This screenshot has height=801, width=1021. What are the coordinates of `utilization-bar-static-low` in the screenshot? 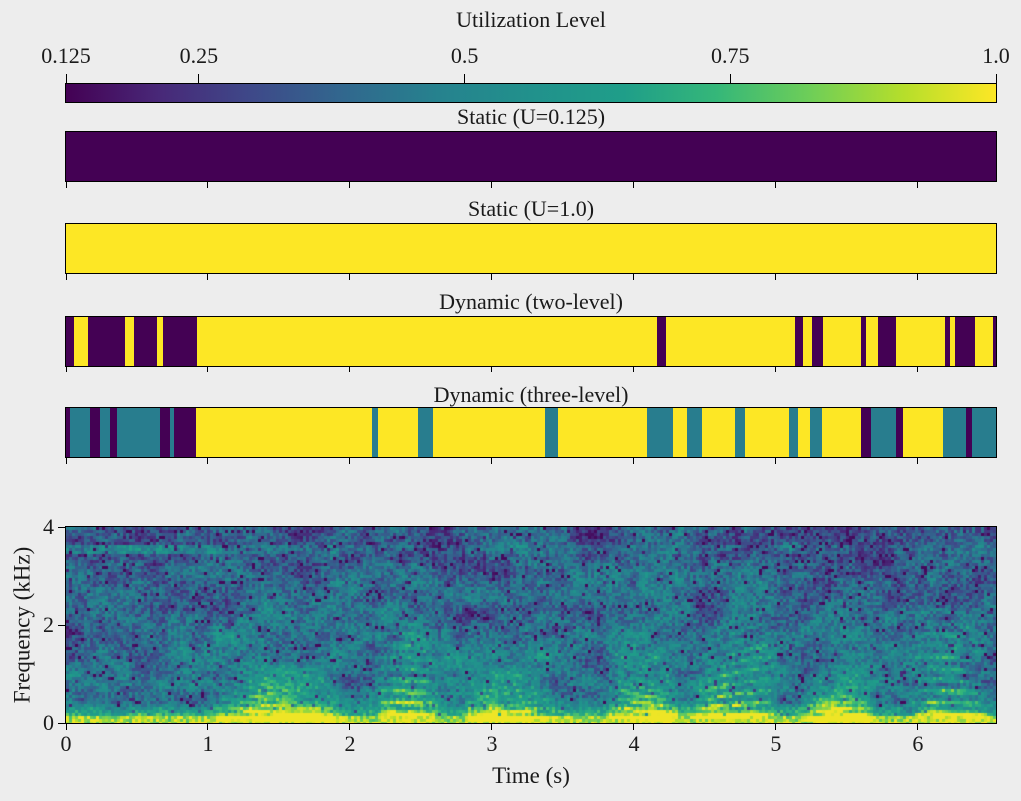 It's located at (531, 156).